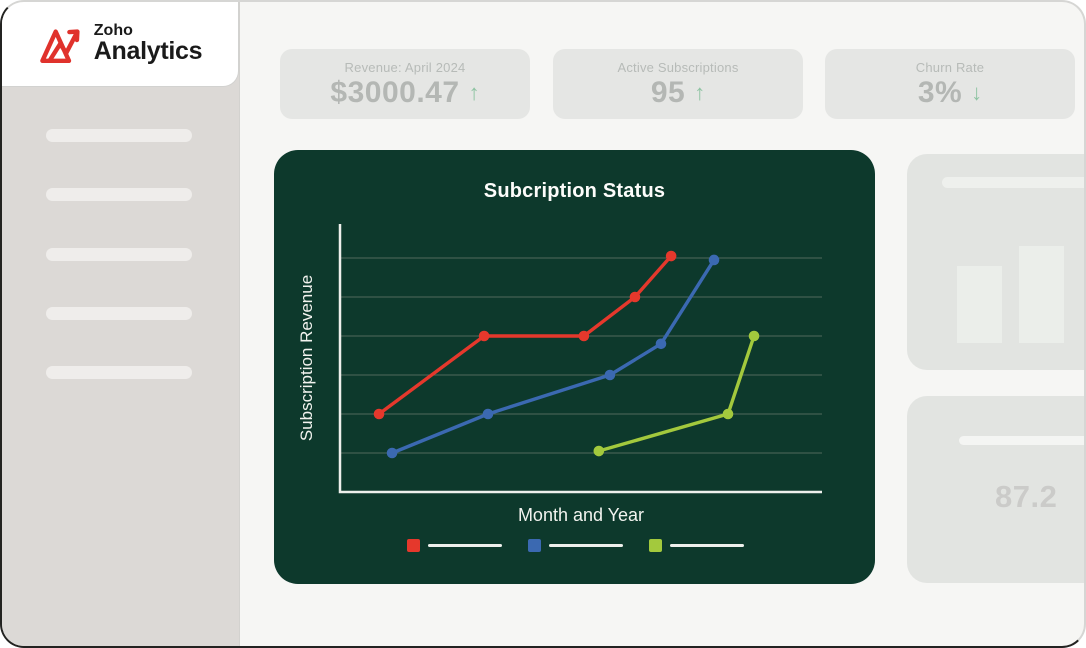 The width and height of the screenshot is (1086, 648). I want to click on series-red-line, so click(525, 335).